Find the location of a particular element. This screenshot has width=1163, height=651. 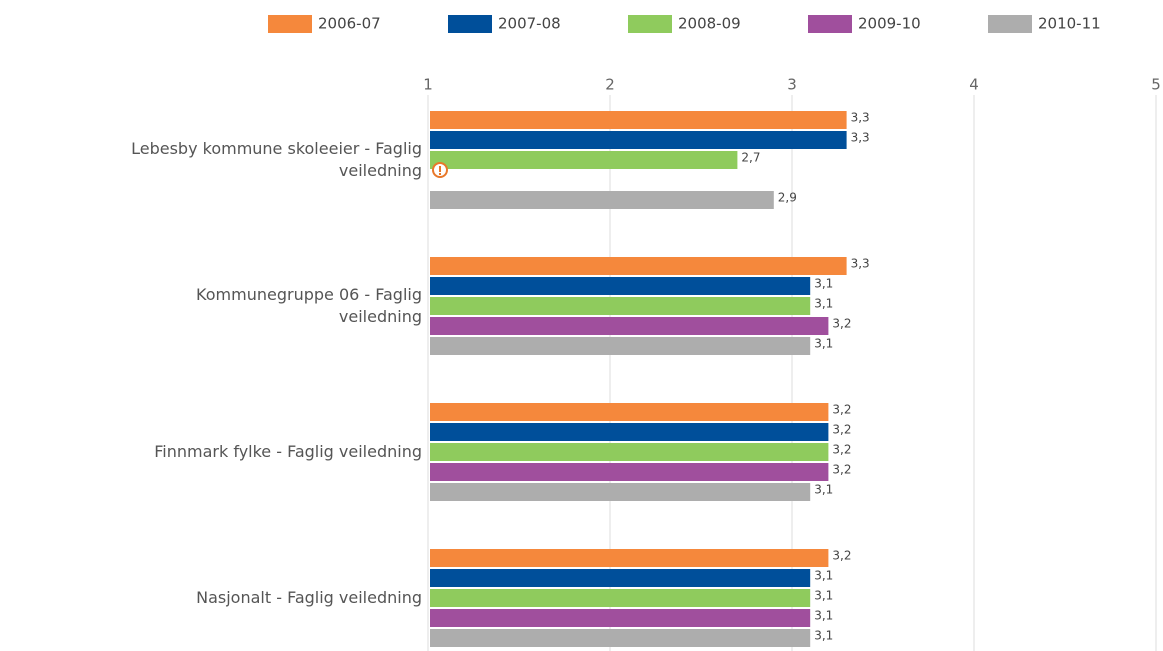

x-tick-label: 4 is located at coordinates (974, 85).